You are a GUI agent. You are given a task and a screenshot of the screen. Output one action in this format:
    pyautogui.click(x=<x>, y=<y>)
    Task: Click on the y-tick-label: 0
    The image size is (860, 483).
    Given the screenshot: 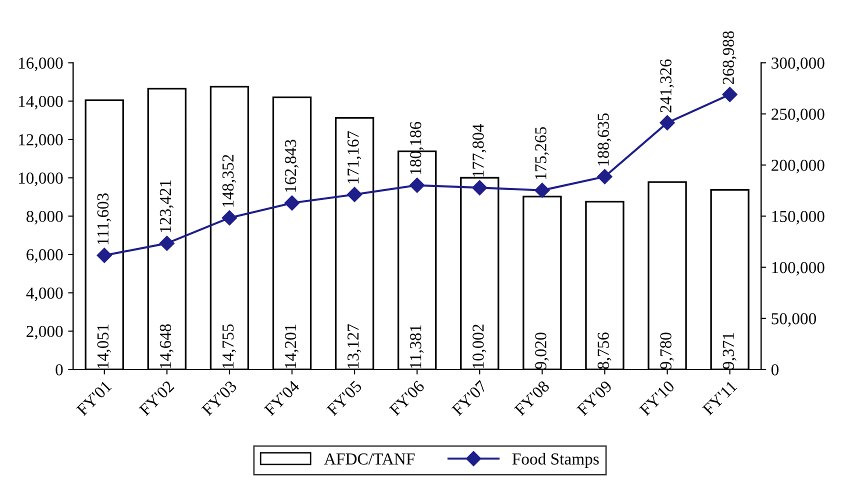 What is the action you would take?
    pyautogui.click(x=59, y=370)
    